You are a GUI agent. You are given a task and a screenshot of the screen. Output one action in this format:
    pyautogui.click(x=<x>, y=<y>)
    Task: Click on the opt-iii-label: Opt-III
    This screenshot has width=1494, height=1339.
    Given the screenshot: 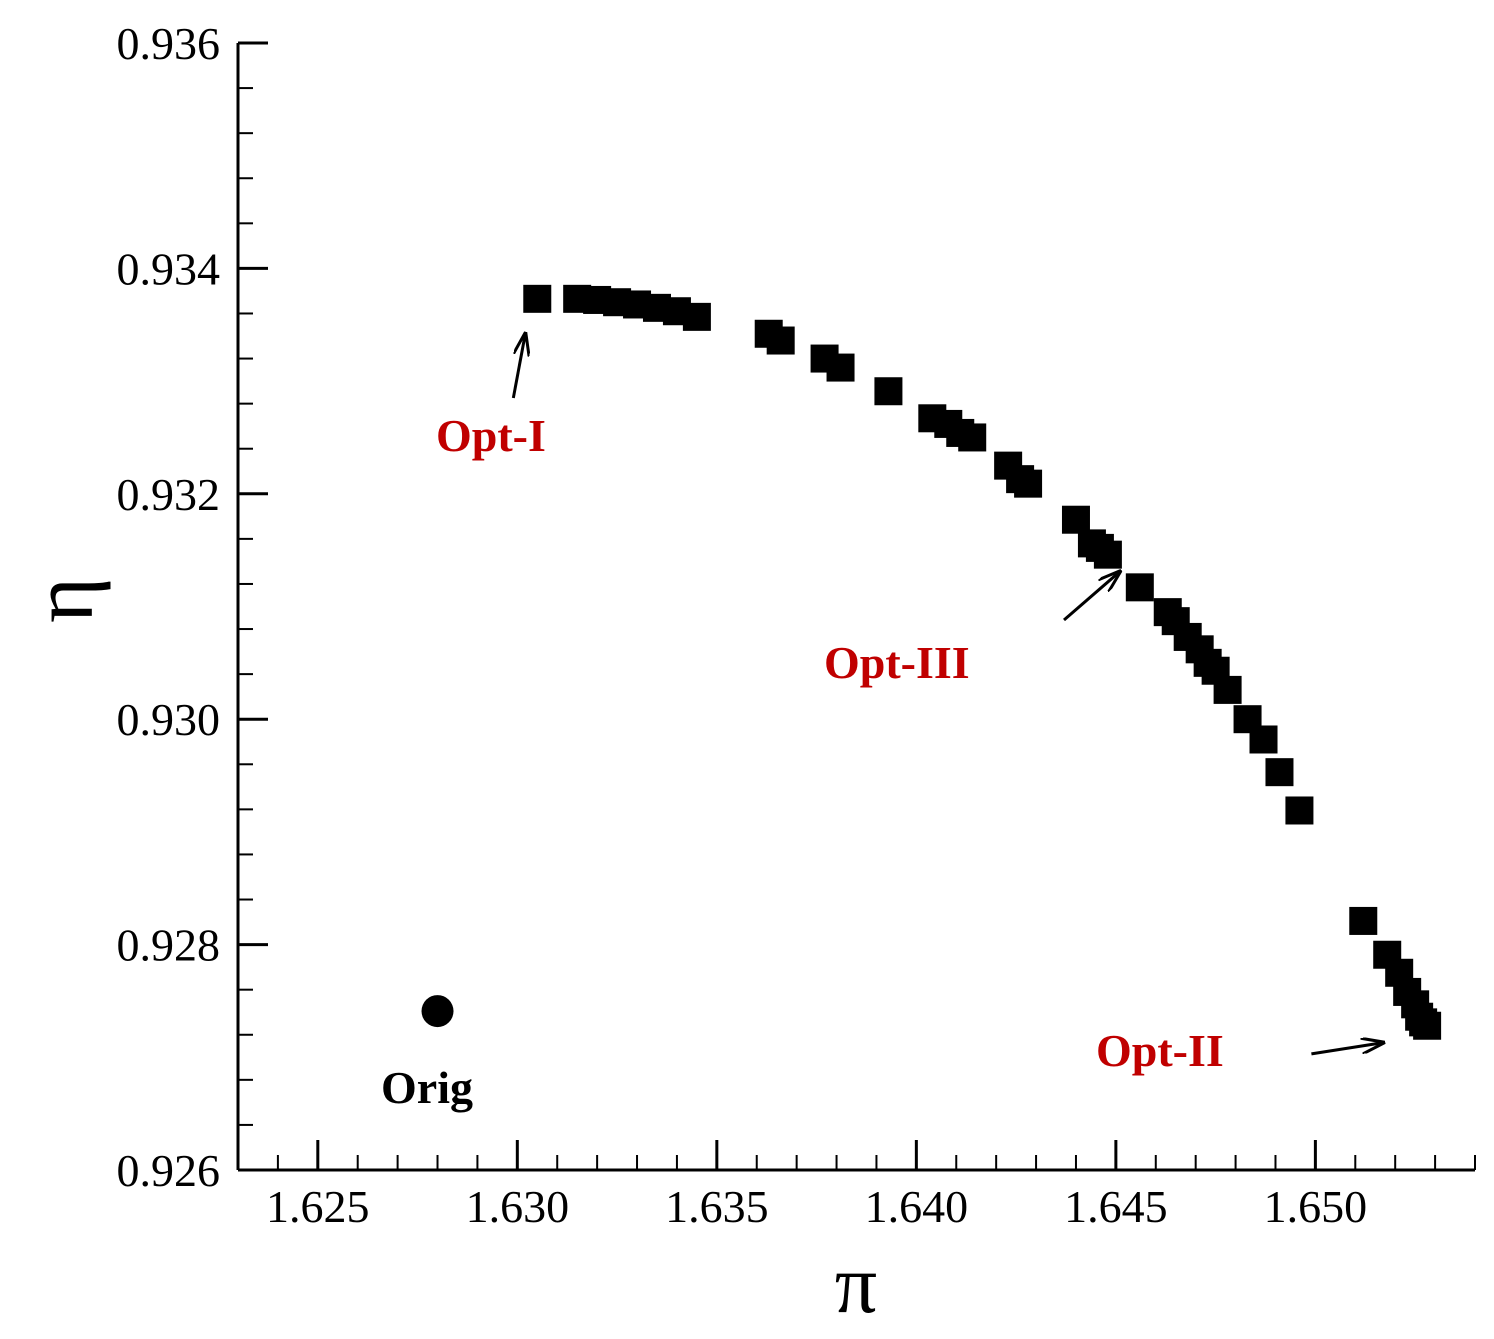 What is the action you would take?
    pyautogui.click(x=897, y=662)
    